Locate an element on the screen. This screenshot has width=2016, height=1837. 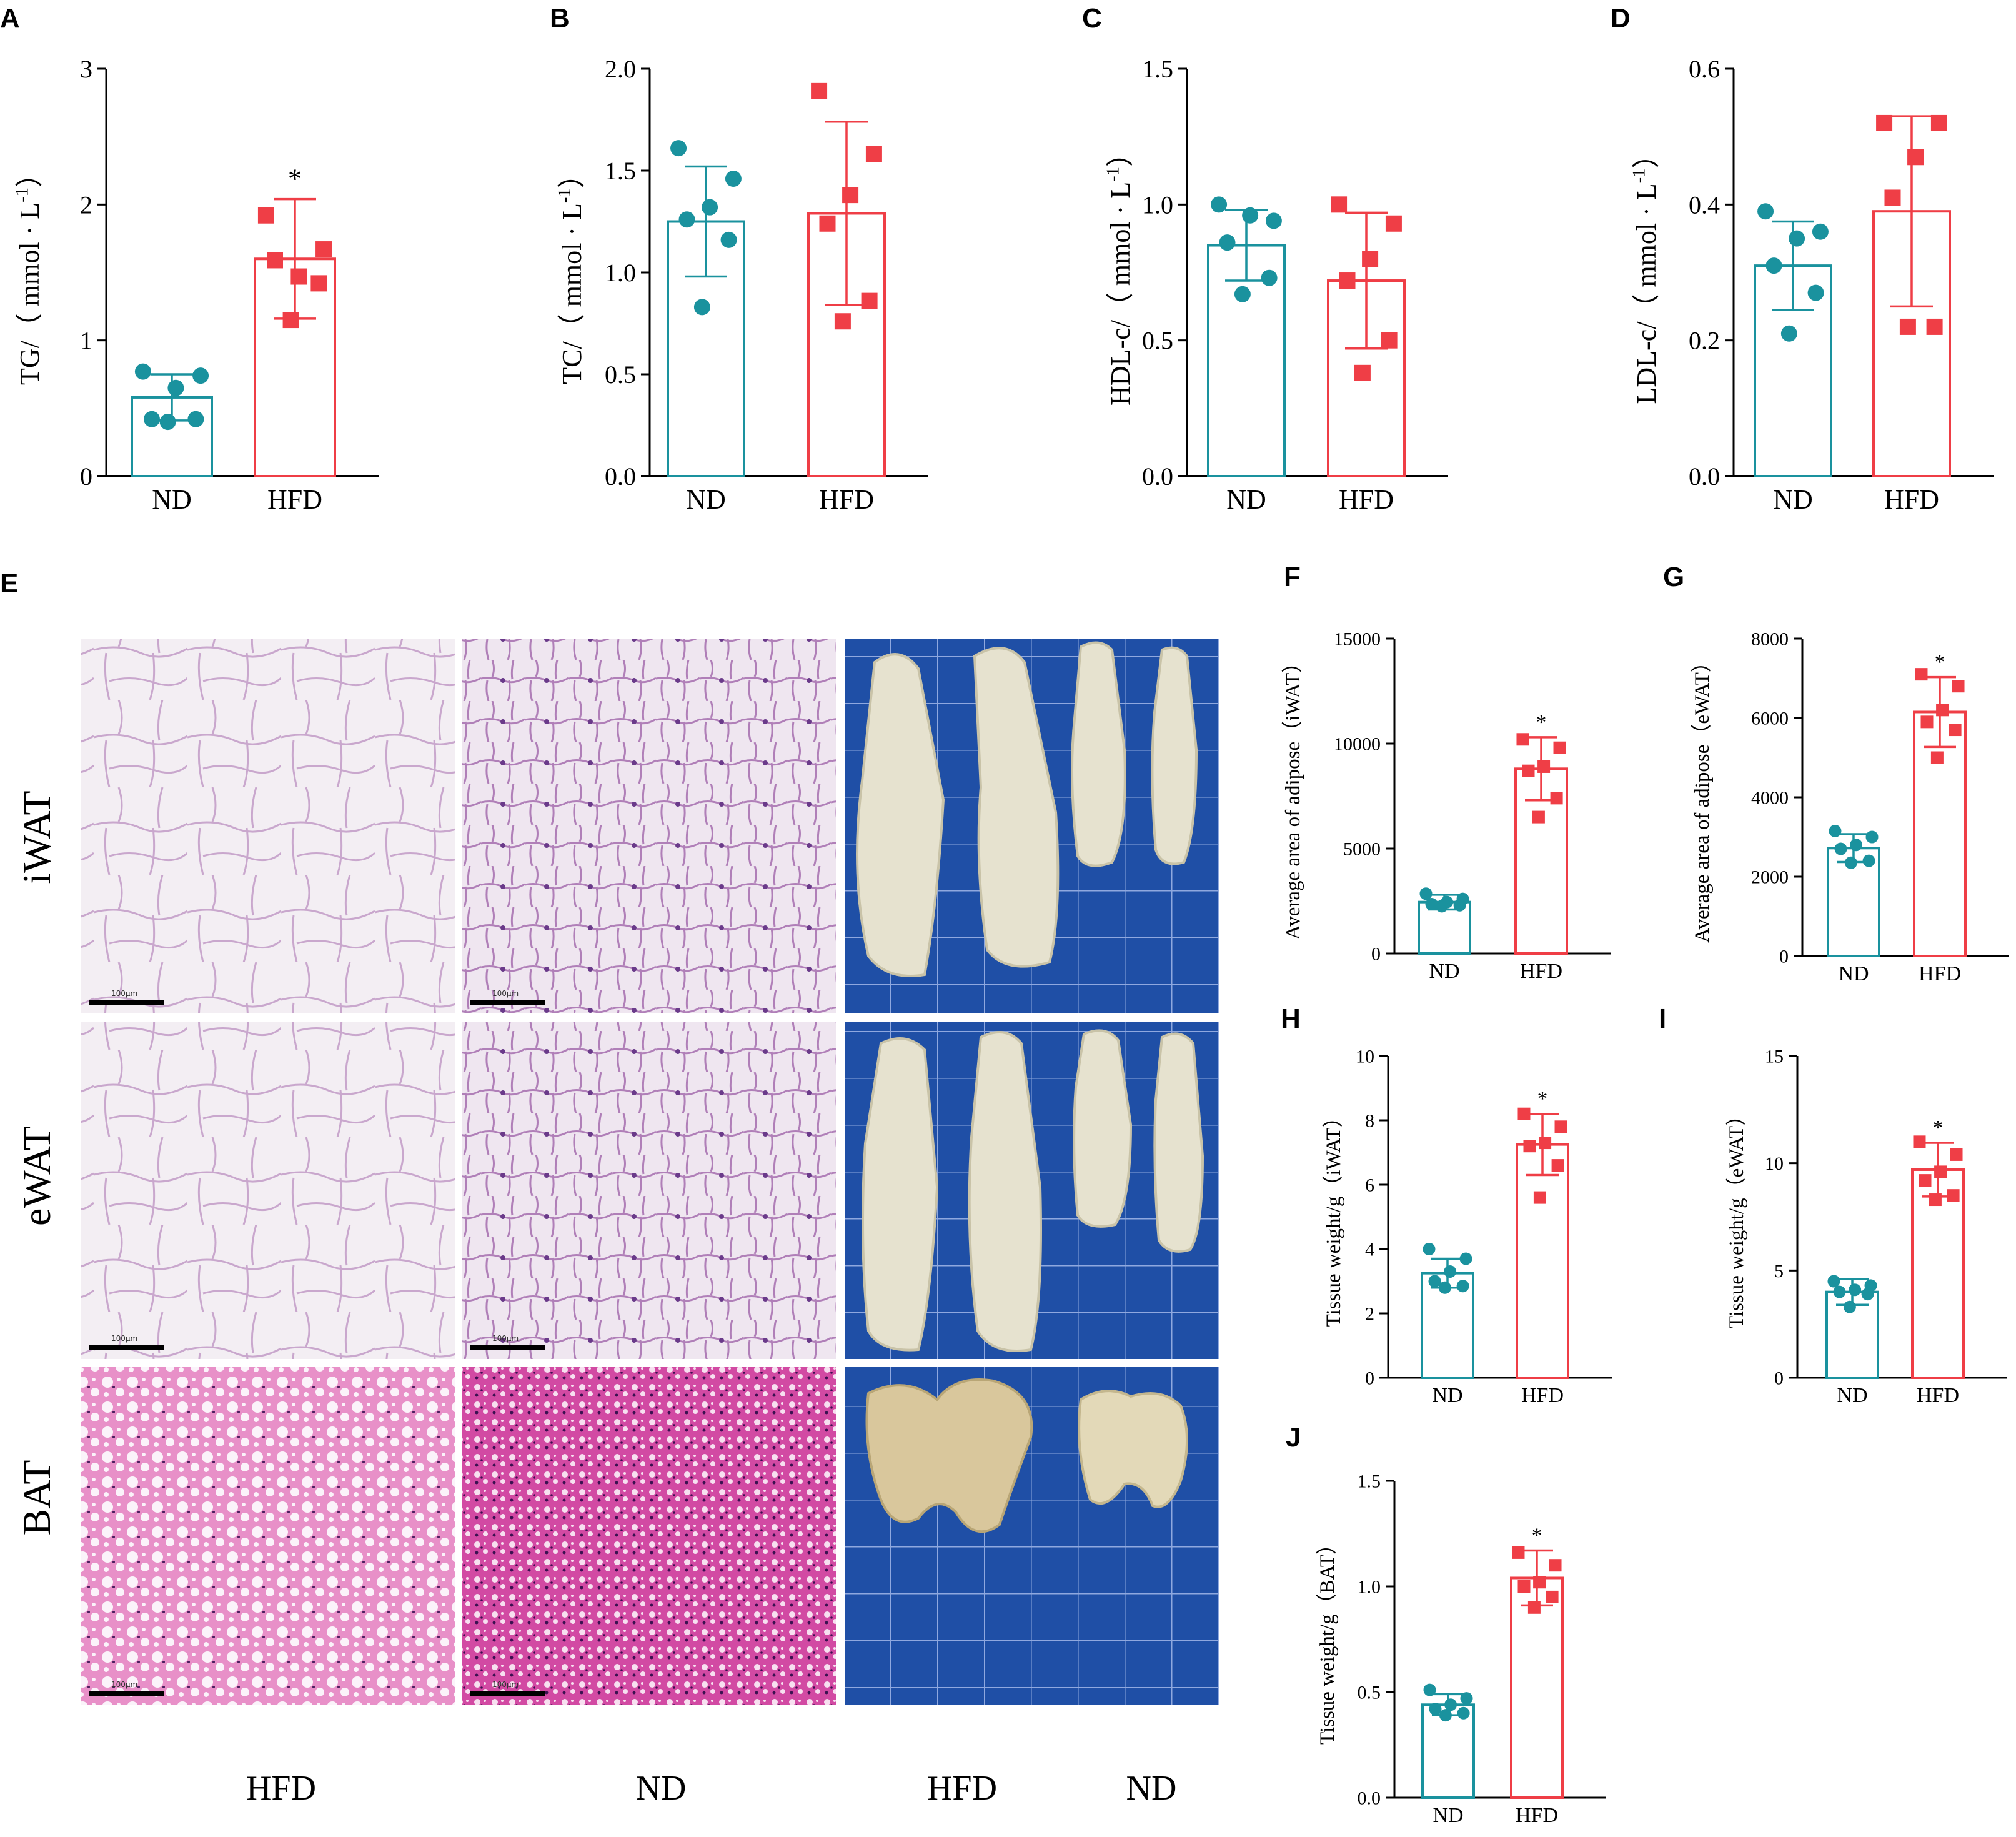
y-tick-label: 2000 is located at coordinates (1770, 878).